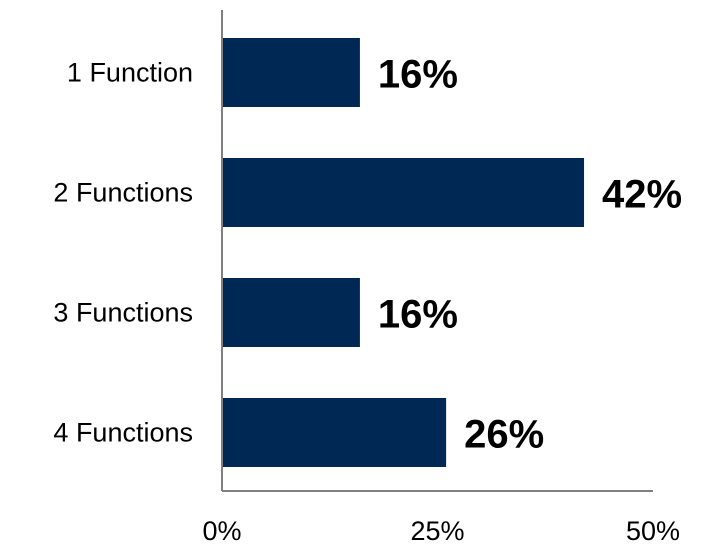  Describe the element at coordinates (123, 313) in the screenshot. I see `category-label-3: 3 Functions` at that location.